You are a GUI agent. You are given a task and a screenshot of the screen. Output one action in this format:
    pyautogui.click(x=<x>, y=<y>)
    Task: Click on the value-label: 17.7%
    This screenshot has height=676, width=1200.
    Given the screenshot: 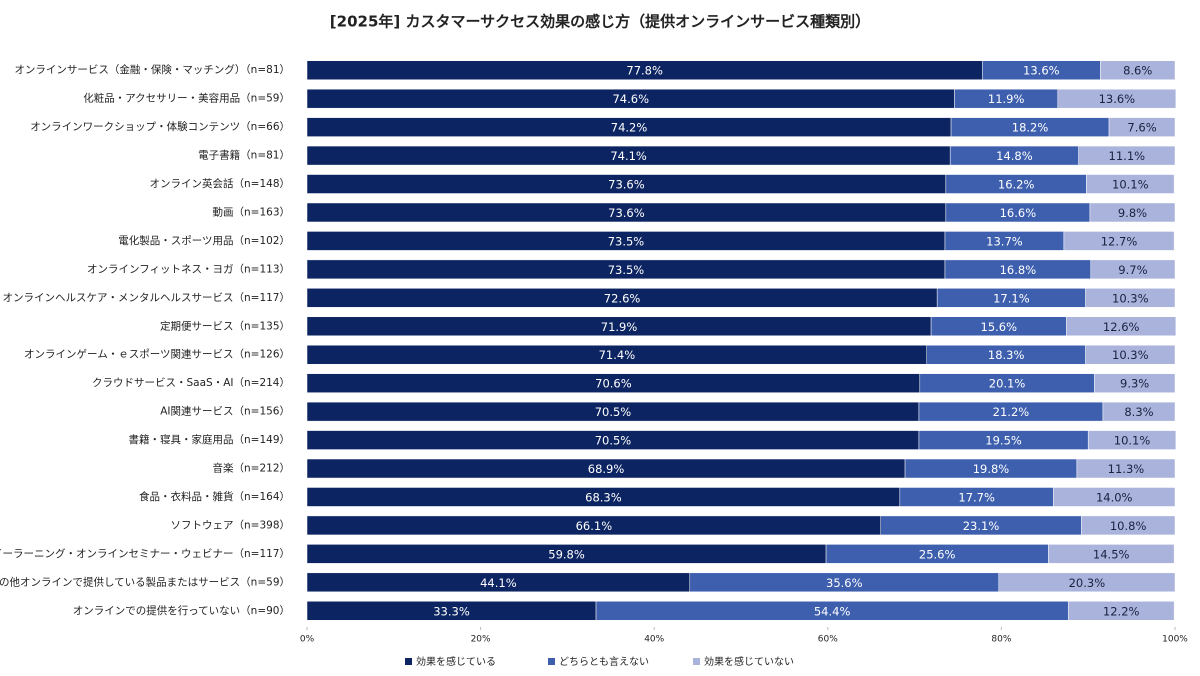 What is the action you would take?
    pyautogui.click(x=976, y=497)
    